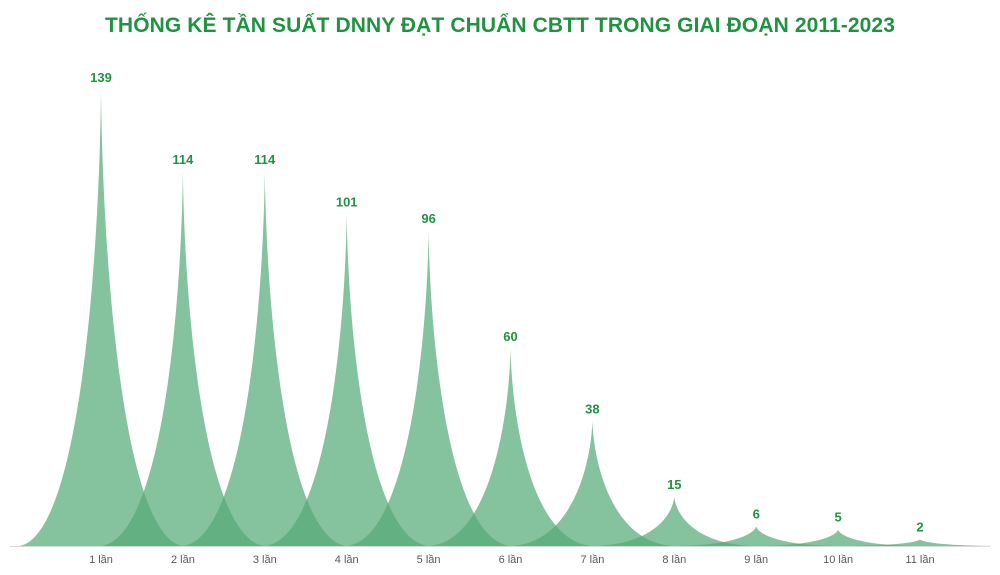 The image size is (1000, 575). I want to click on x-tick-label: 9 lần, so click(756, 560).